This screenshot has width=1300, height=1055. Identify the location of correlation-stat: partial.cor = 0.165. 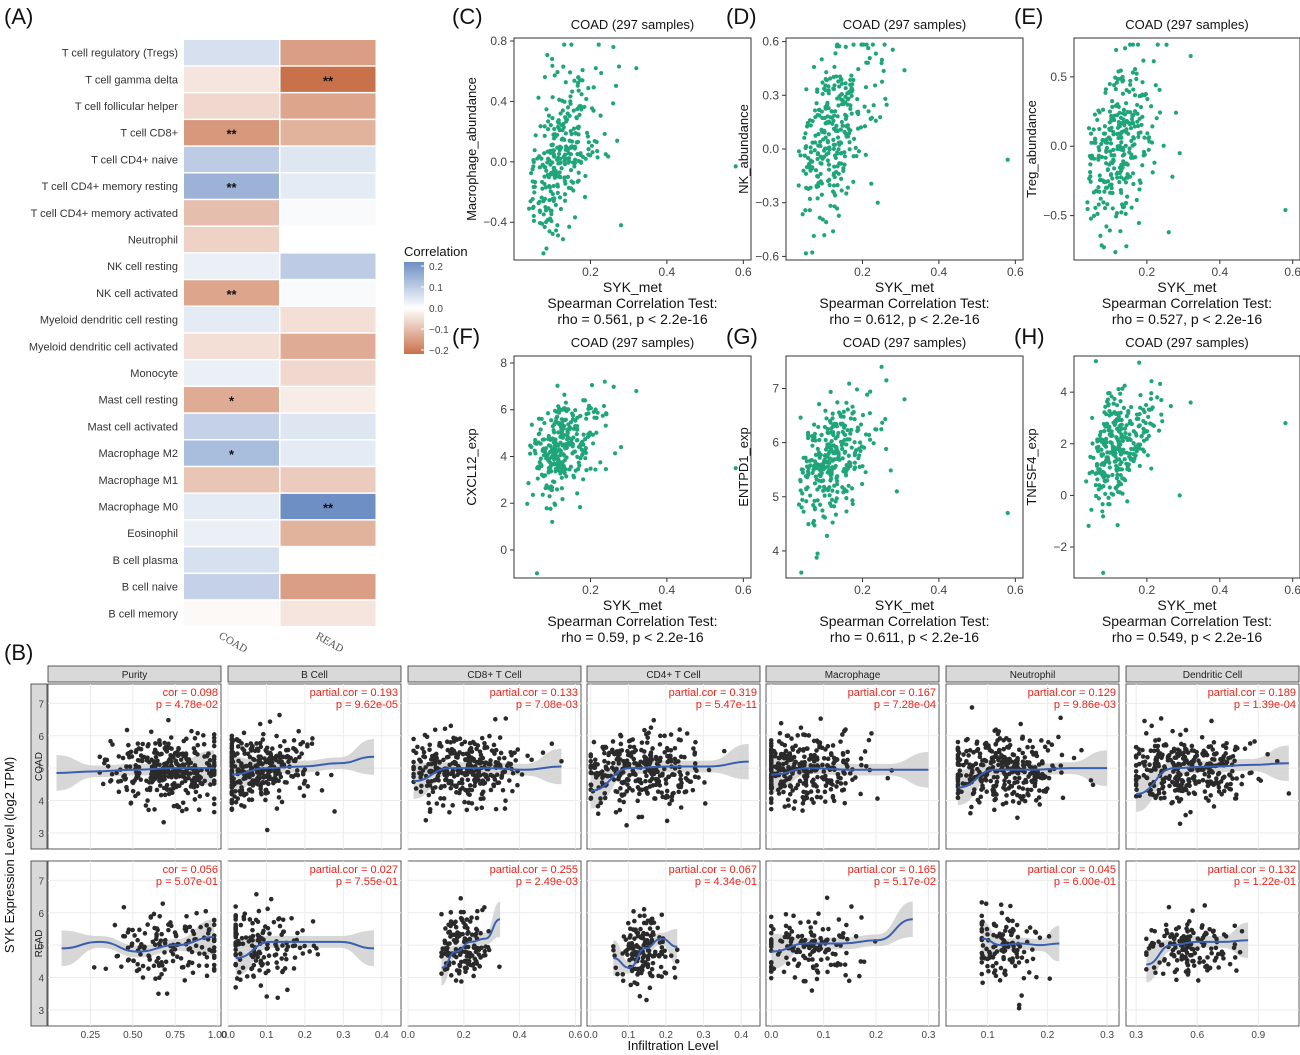
(892, 870).